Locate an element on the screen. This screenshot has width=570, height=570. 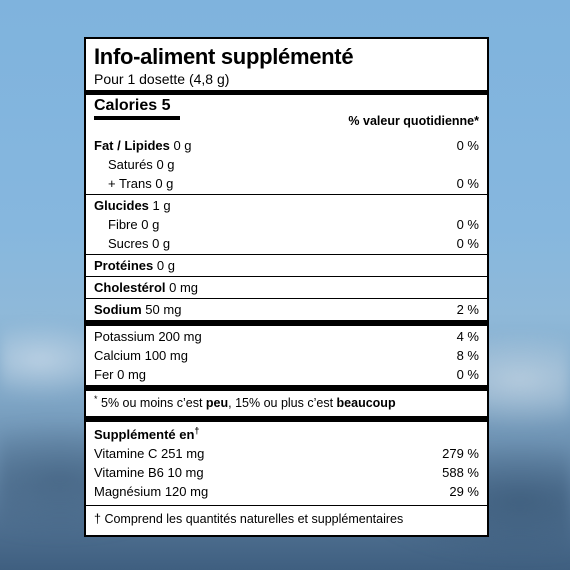
calories-label: Calories is located at coordinates (126, 105).